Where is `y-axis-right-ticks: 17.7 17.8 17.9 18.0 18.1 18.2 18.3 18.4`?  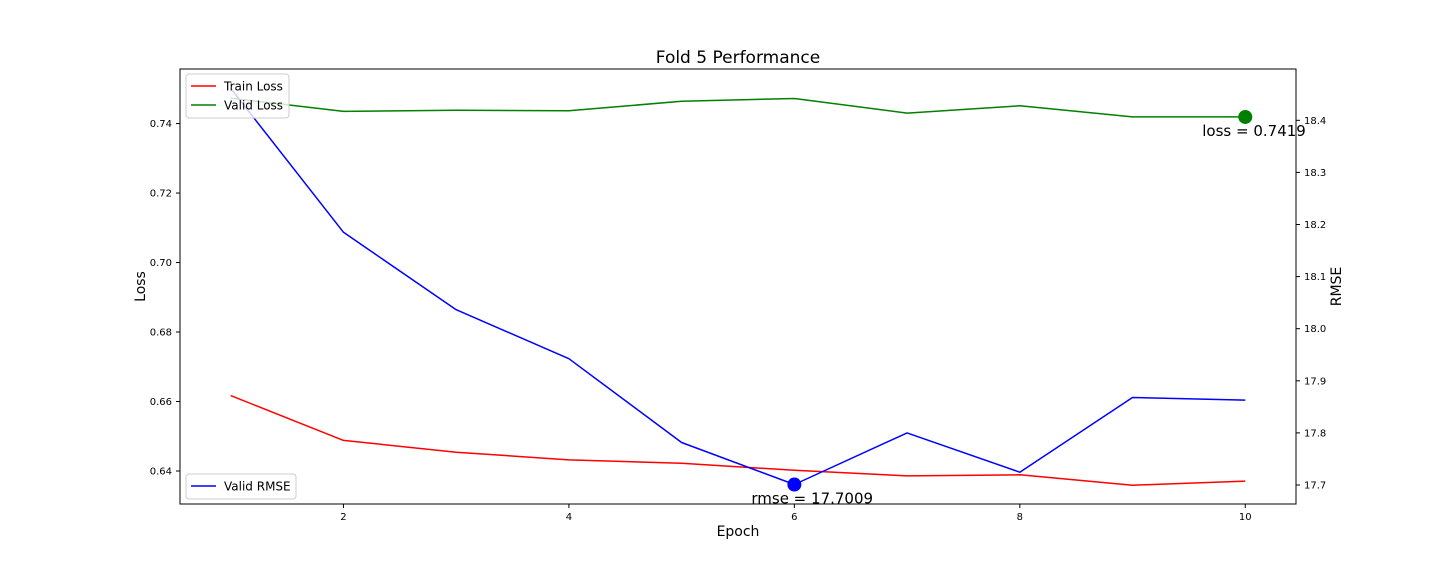 y-axis-right-ticks: 17.7 17.8 17.9 18.0 18.1 18.2 18.3 18.4 is located at coordinates (1311, 303).